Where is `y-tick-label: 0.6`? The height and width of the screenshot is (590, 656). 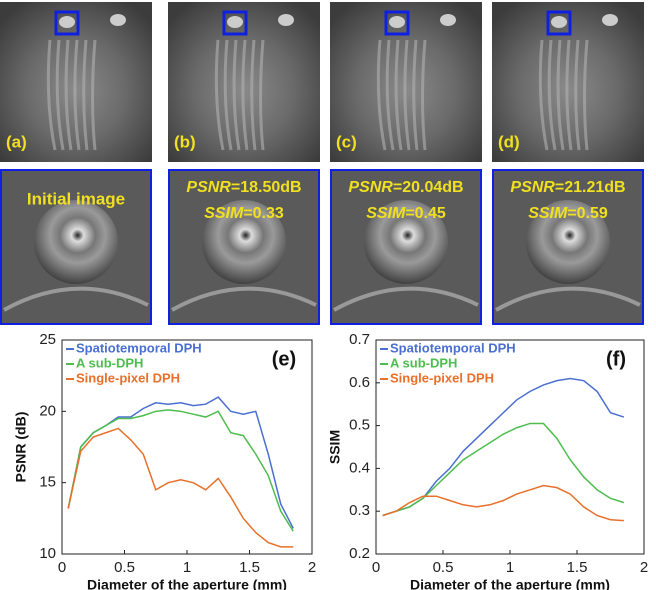
y-tick-label: 0.6 is located at coordinates (359, 382).